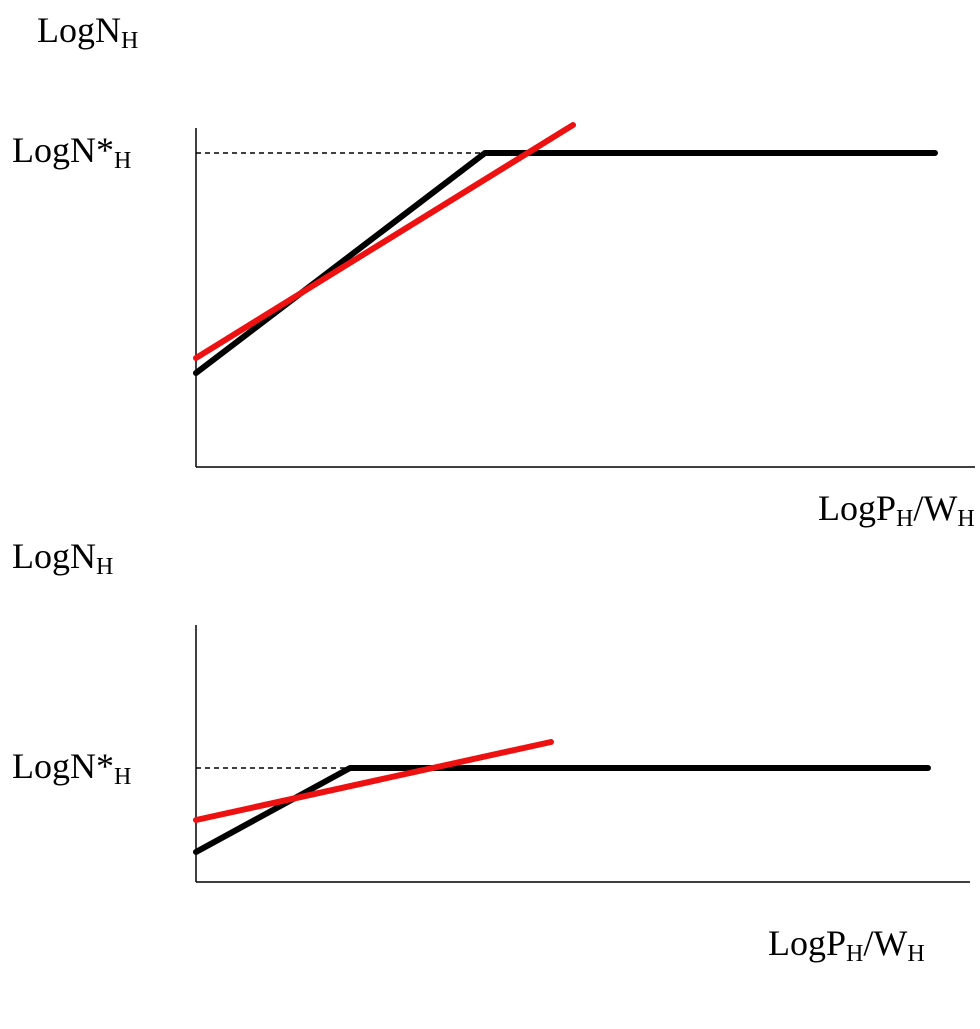 The image size is (980, 1029). What do you see at coordinates (562, 810) in the screenshot?
I see `black-curve` at bounding box center [562, 810].